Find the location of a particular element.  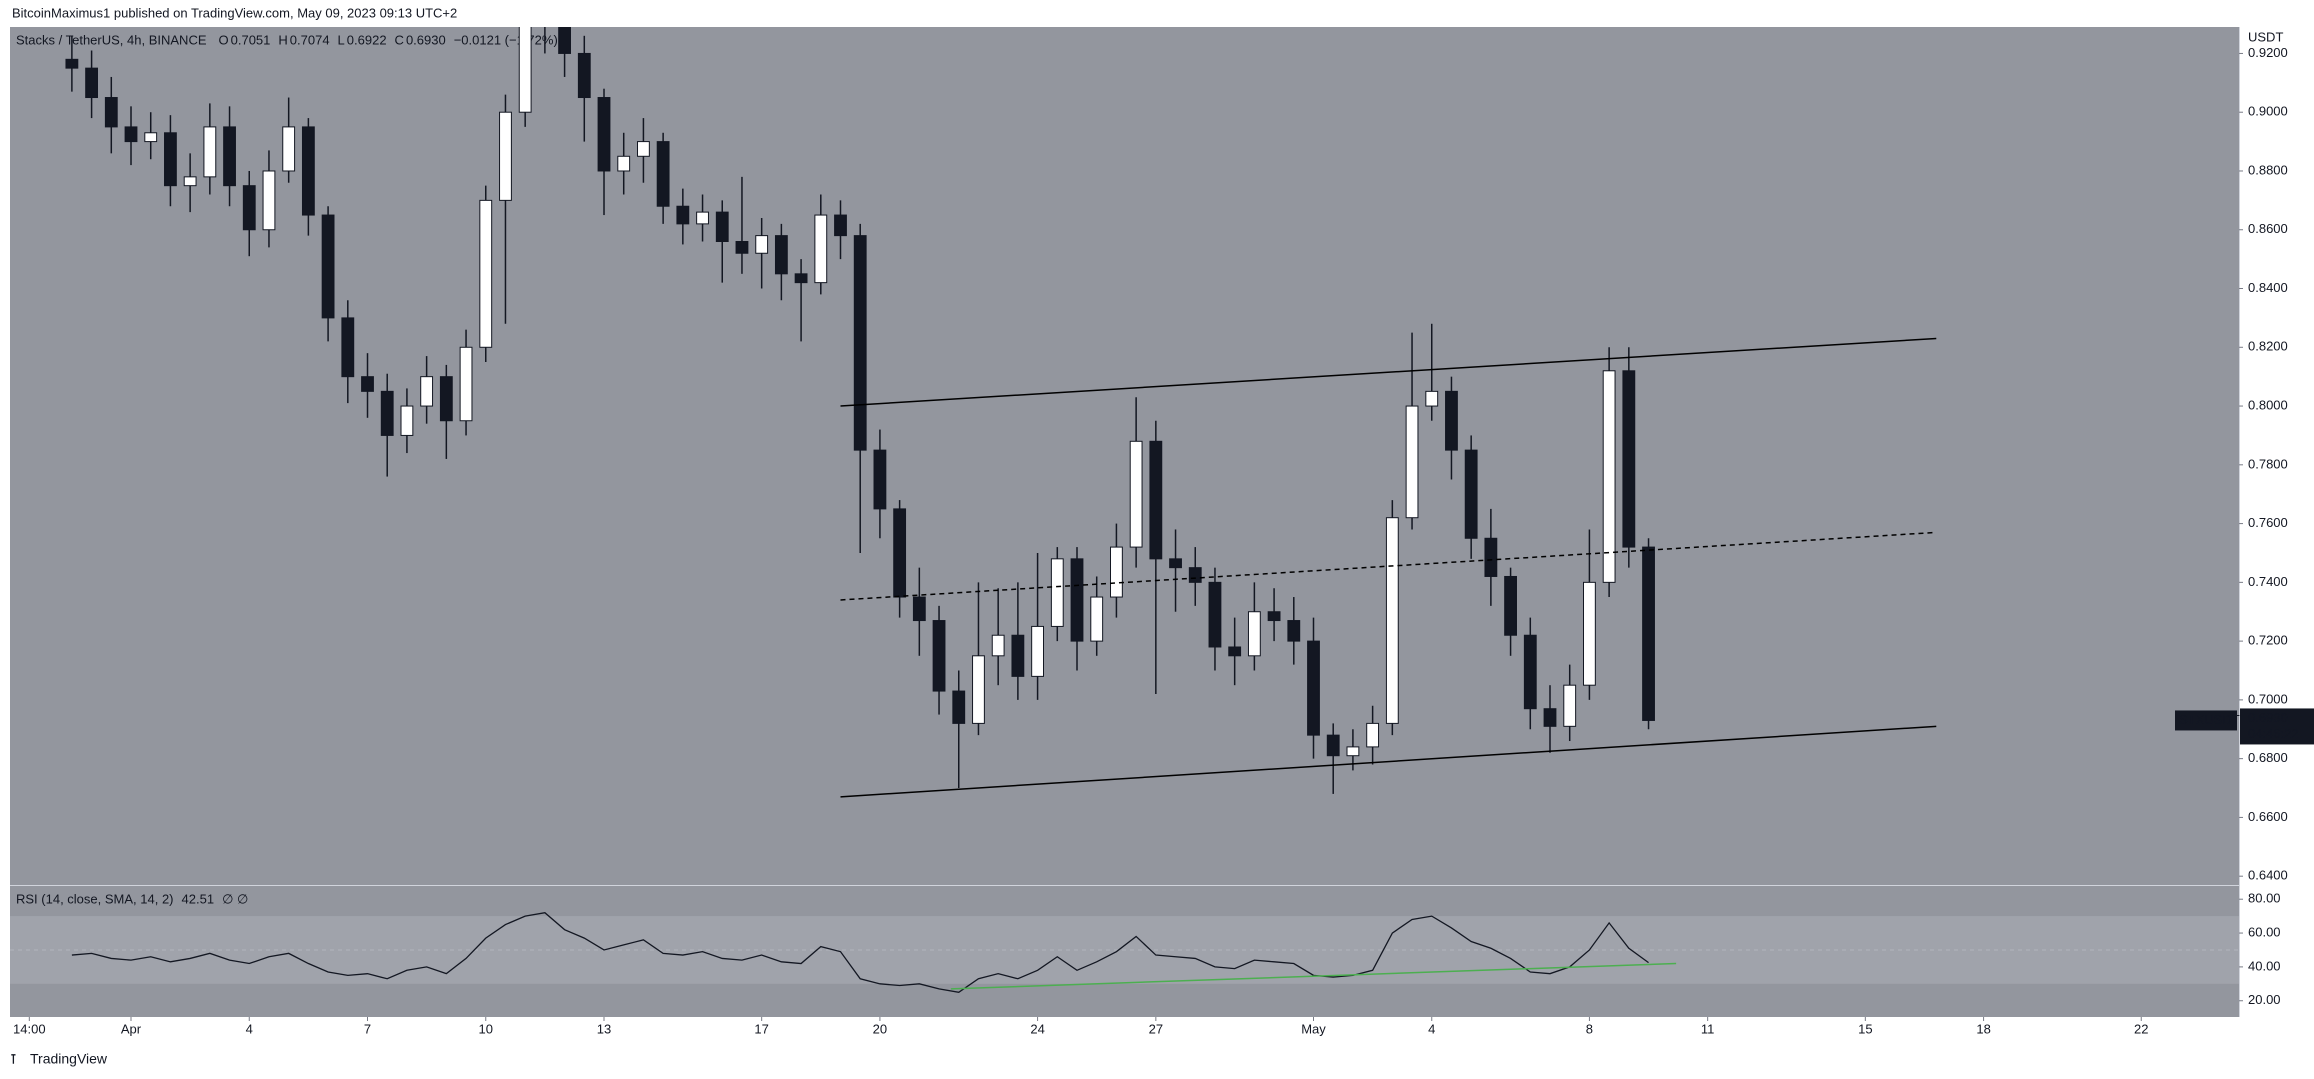

y-tick-label: 0.8400 is located at coordinates (2268, 287).